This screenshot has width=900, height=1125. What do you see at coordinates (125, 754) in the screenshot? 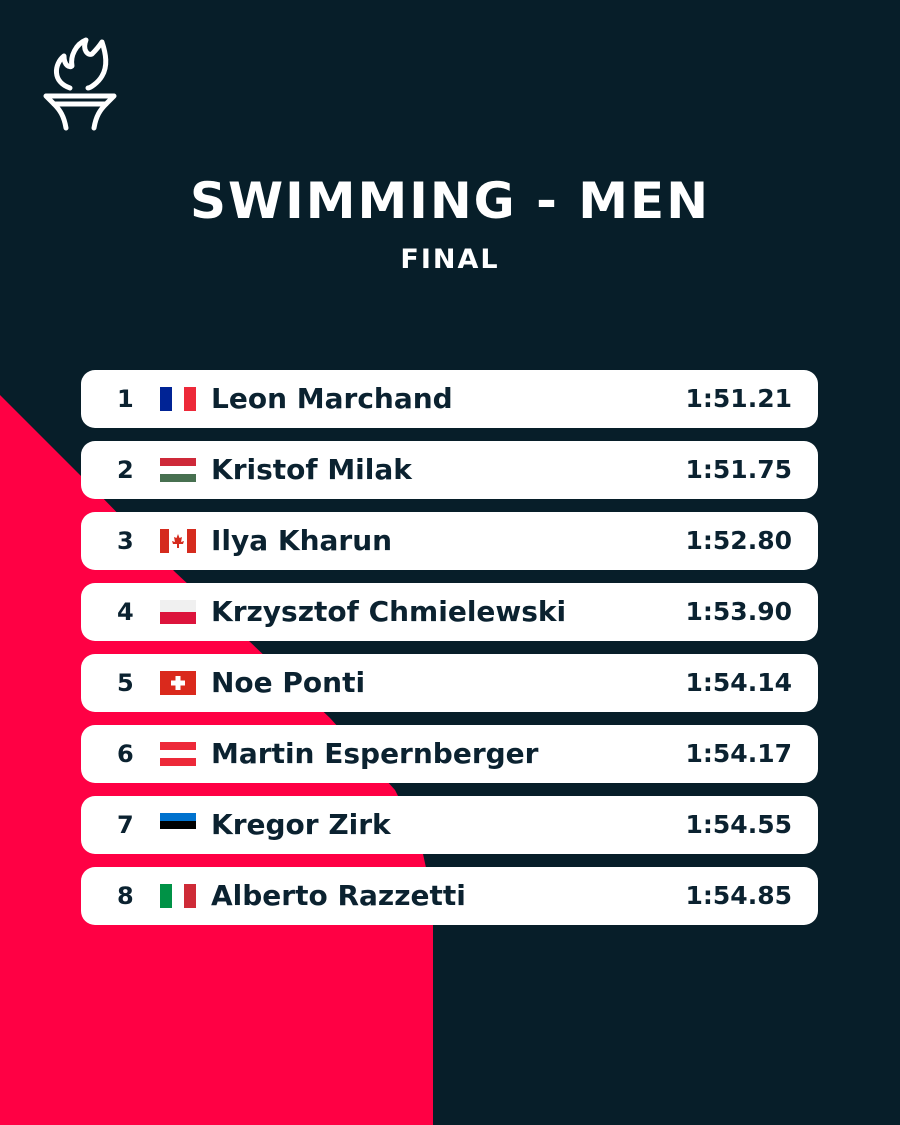
I see `rank-number: 6` at bounding box center [125, 754].